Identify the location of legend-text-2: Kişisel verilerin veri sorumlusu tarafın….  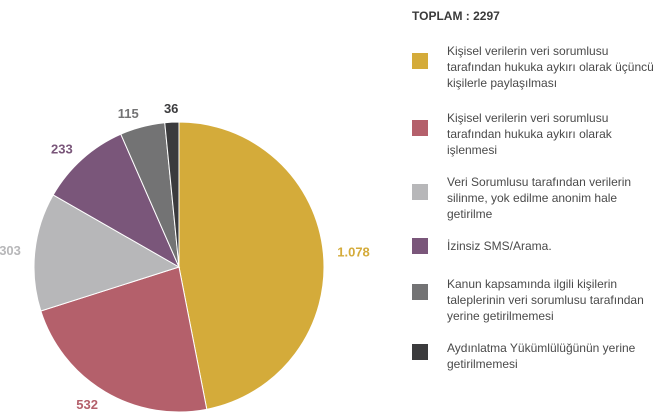
(529, 134).